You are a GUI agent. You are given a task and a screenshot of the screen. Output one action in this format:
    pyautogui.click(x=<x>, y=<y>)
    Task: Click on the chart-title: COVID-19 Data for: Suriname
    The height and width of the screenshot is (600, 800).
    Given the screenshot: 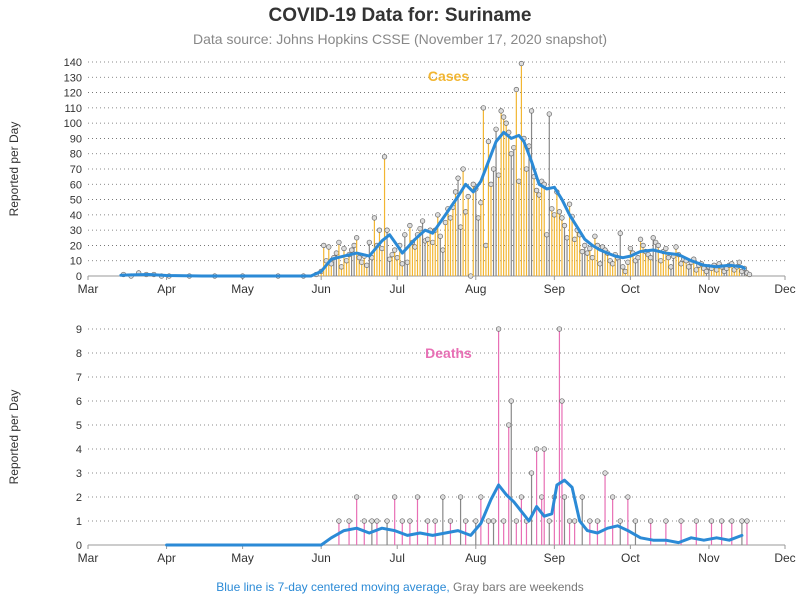 What is the action you would take?
    pyautogui.click(x=400, y=15)
    